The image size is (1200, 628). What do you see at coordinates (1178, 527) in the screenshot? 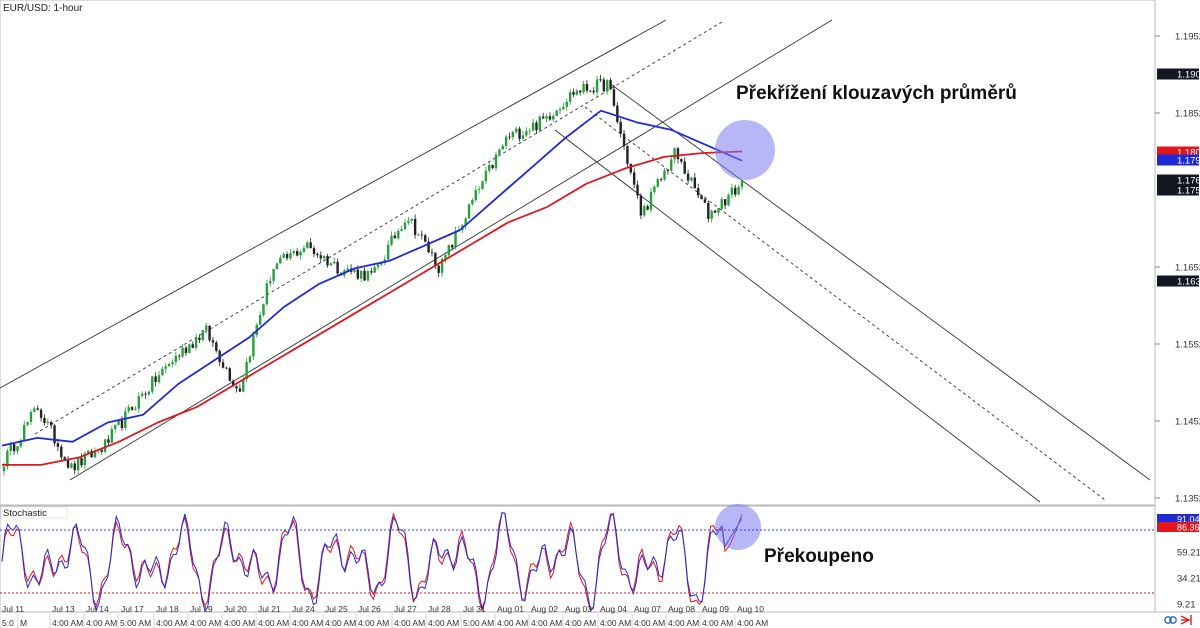
I see `stochastic-tag` at bounding box center [1178, 527].